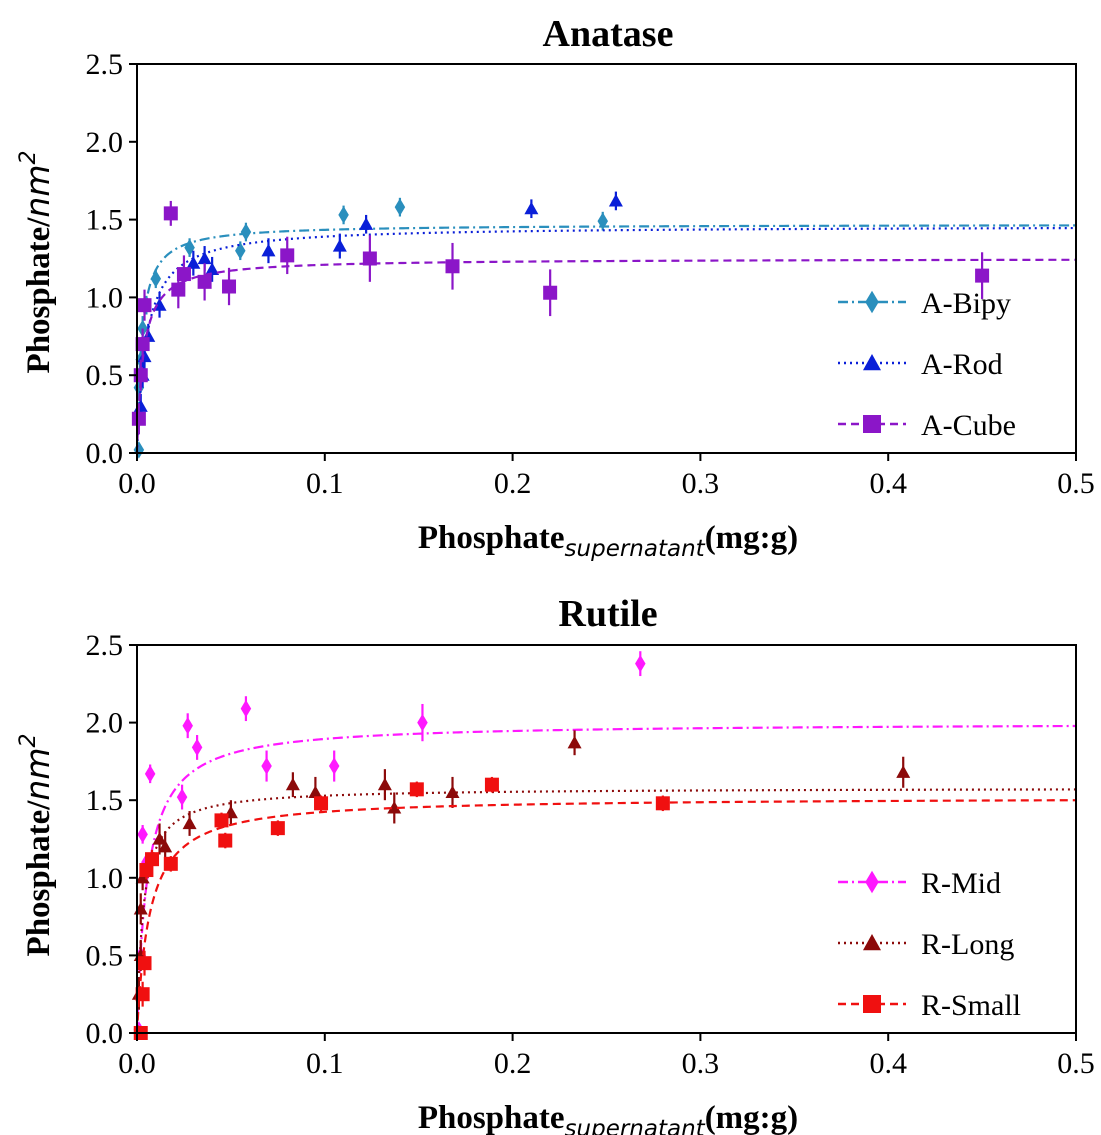  What do you see at coordinates (105, 800) in the screenshot?
I see `rutile-ytick-label: 1.5` at bounding box center [105, 800].